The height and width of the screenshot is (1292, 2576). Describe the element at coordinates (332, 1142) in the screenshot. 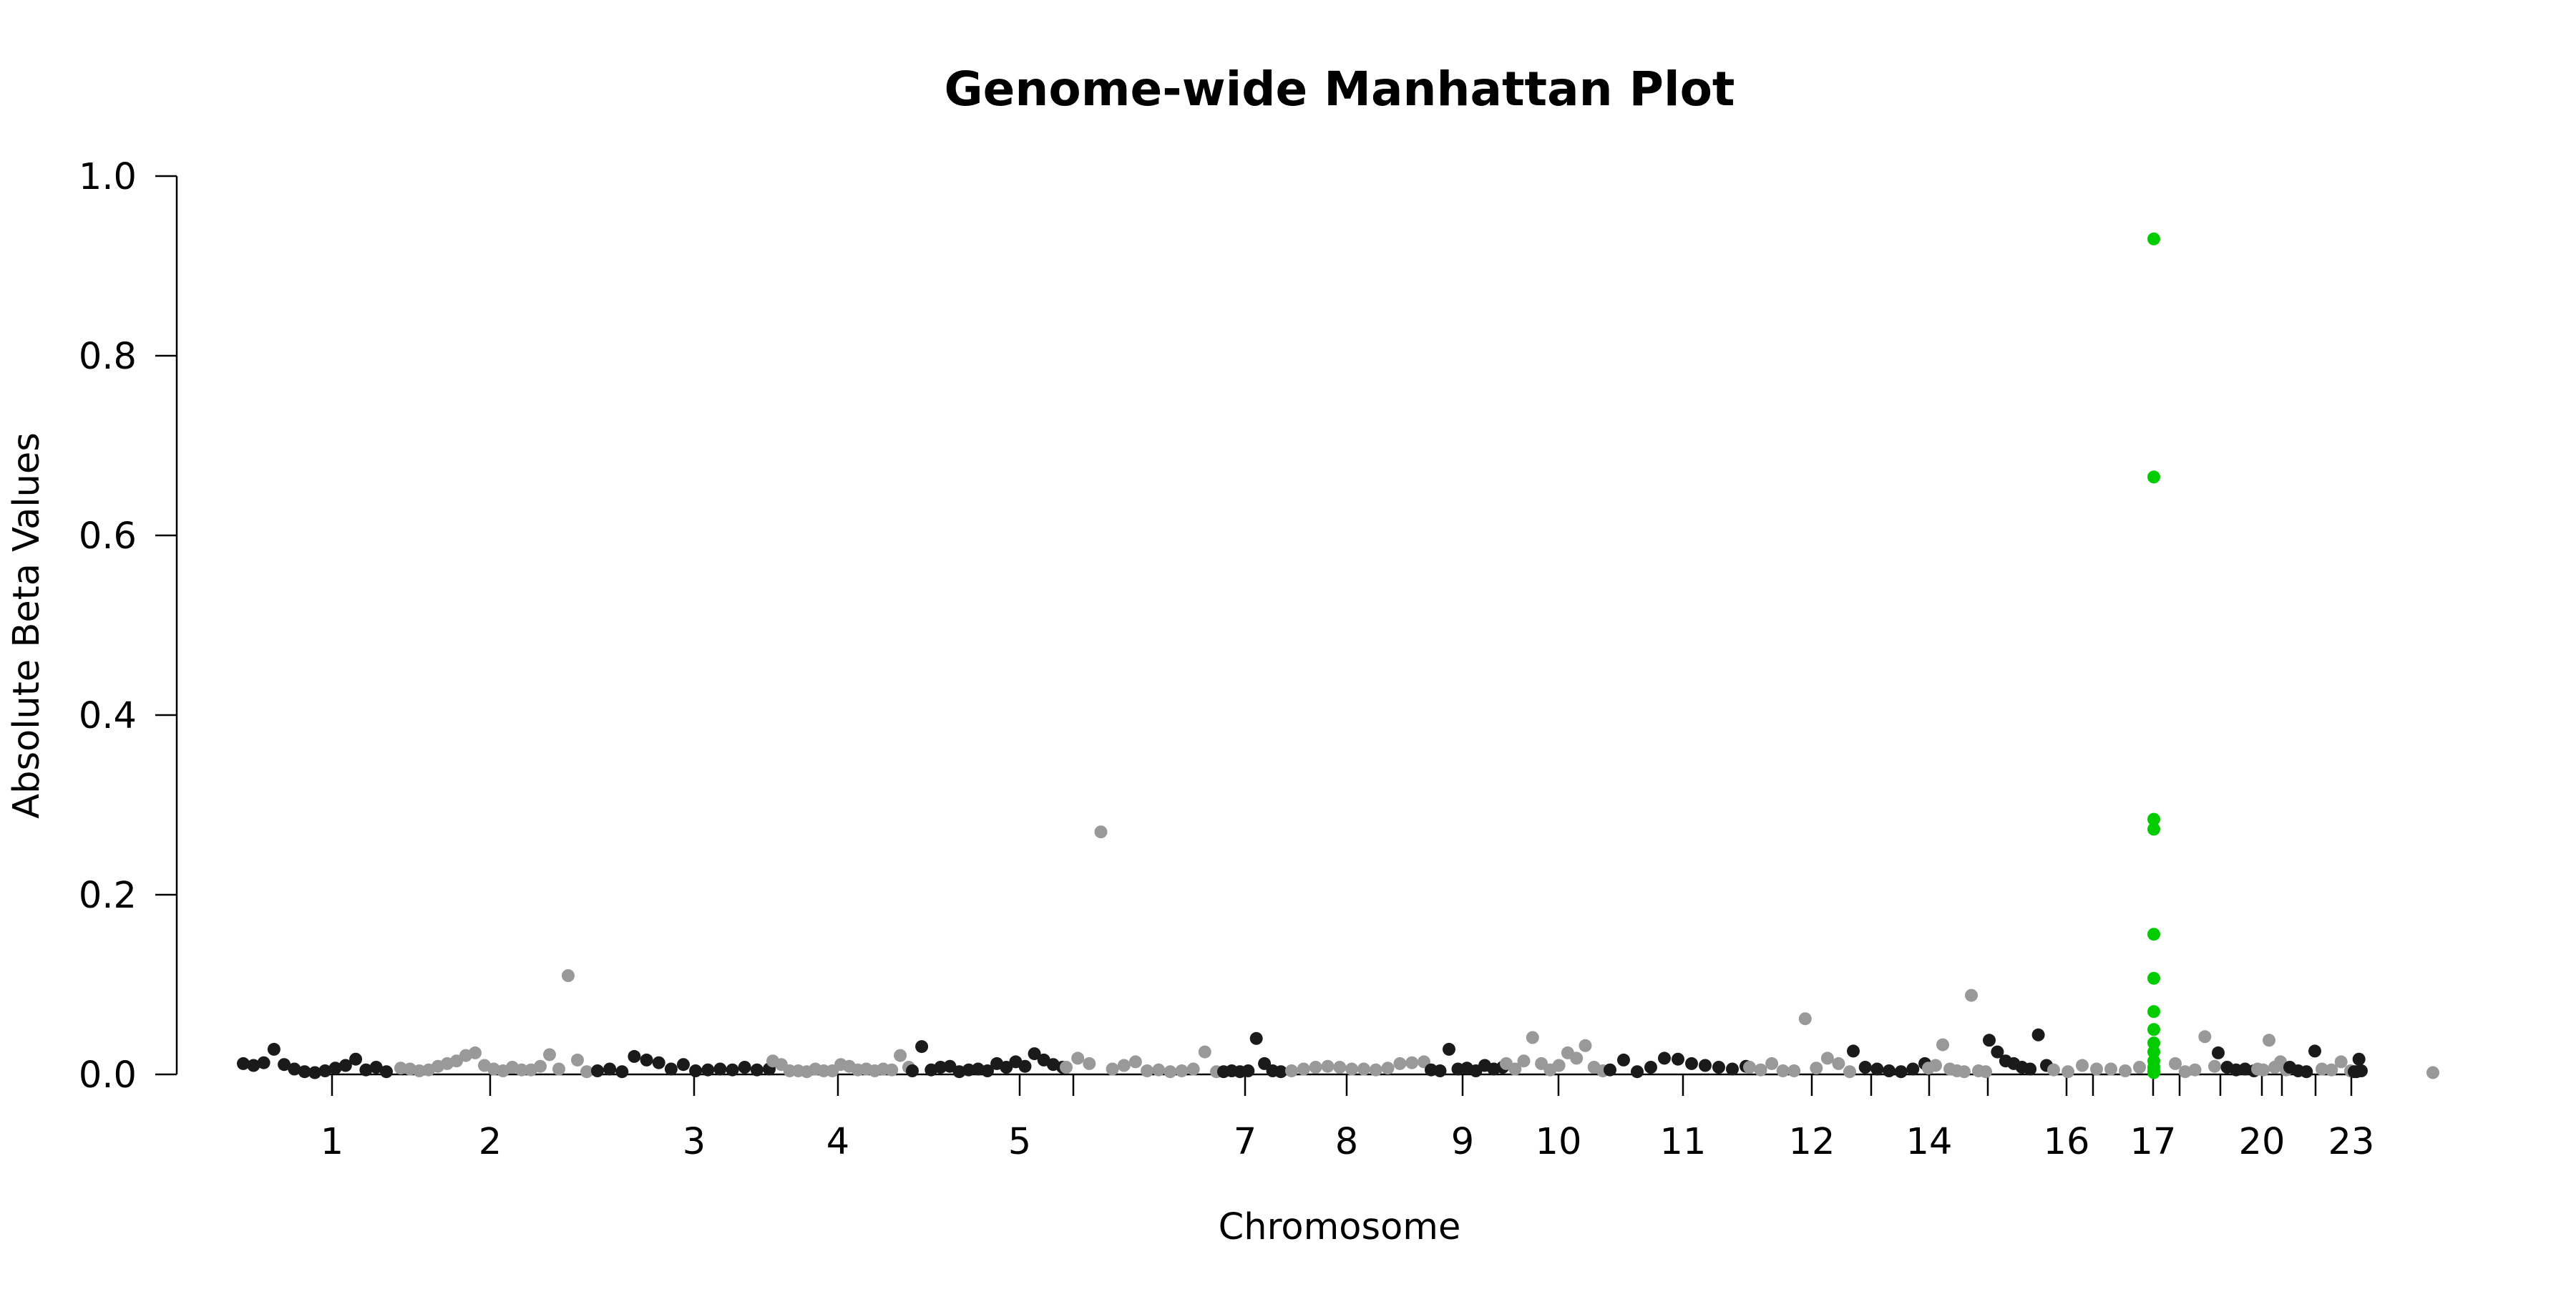

I see `x-tick-label: 1` at that location.